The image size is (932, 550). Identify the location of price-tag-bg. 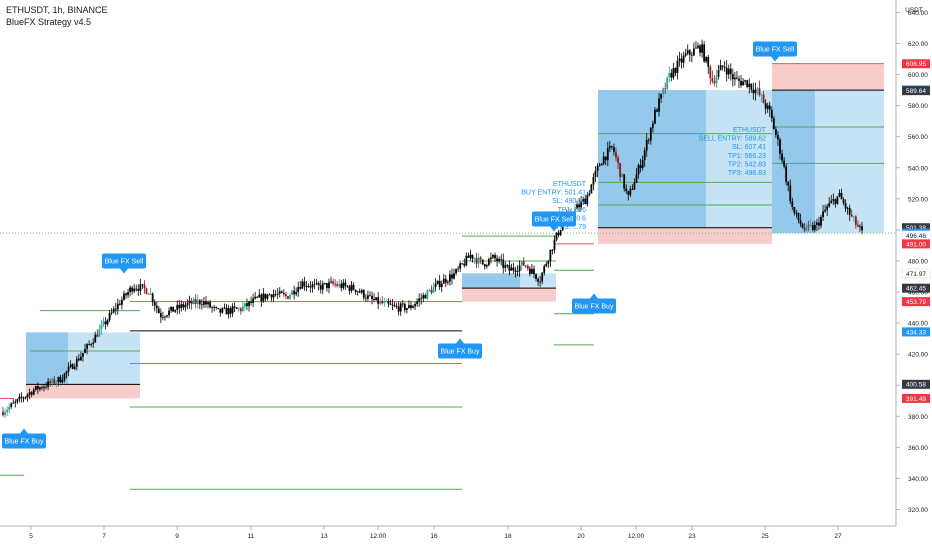
(916, 288).